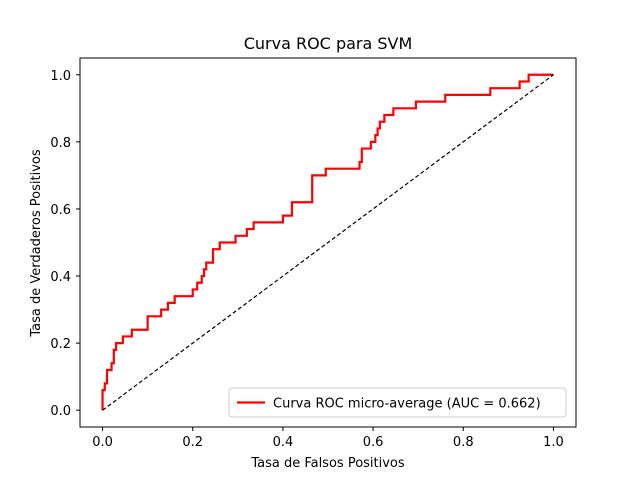  What do you see at coordinates (60, 76) in the screenshot?
I see `y-tick-label: 1.0` at bounding box center [60, 76].